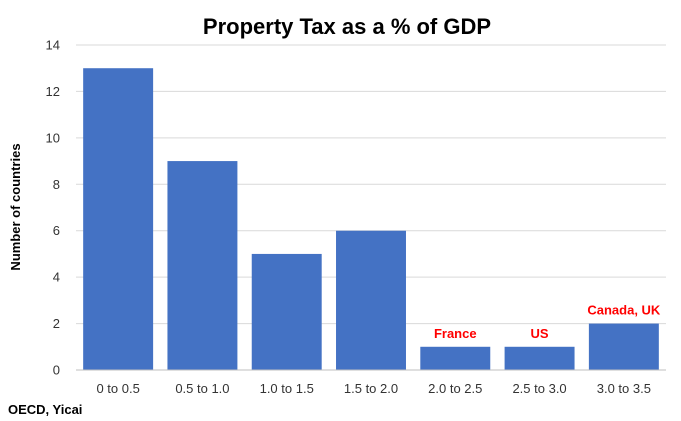  I want to click on y-tick-label: 2, so click(56, 323).